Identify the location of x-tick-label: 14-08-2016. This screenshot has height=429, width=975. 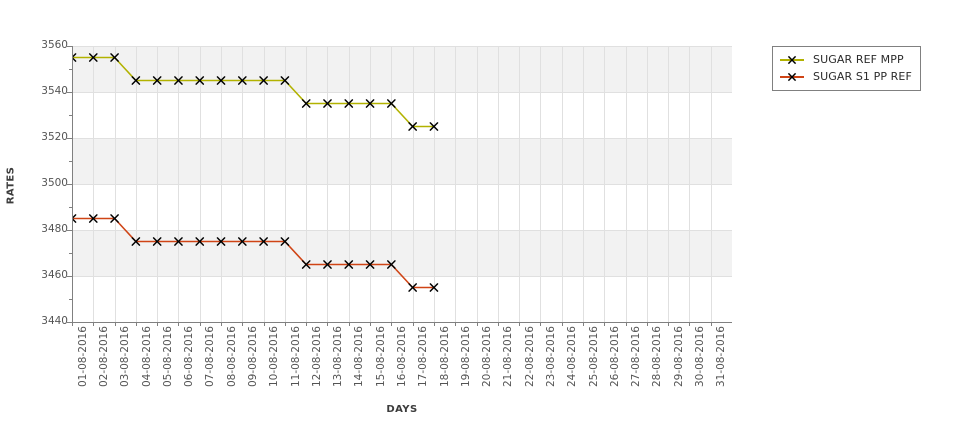
(359, 362).